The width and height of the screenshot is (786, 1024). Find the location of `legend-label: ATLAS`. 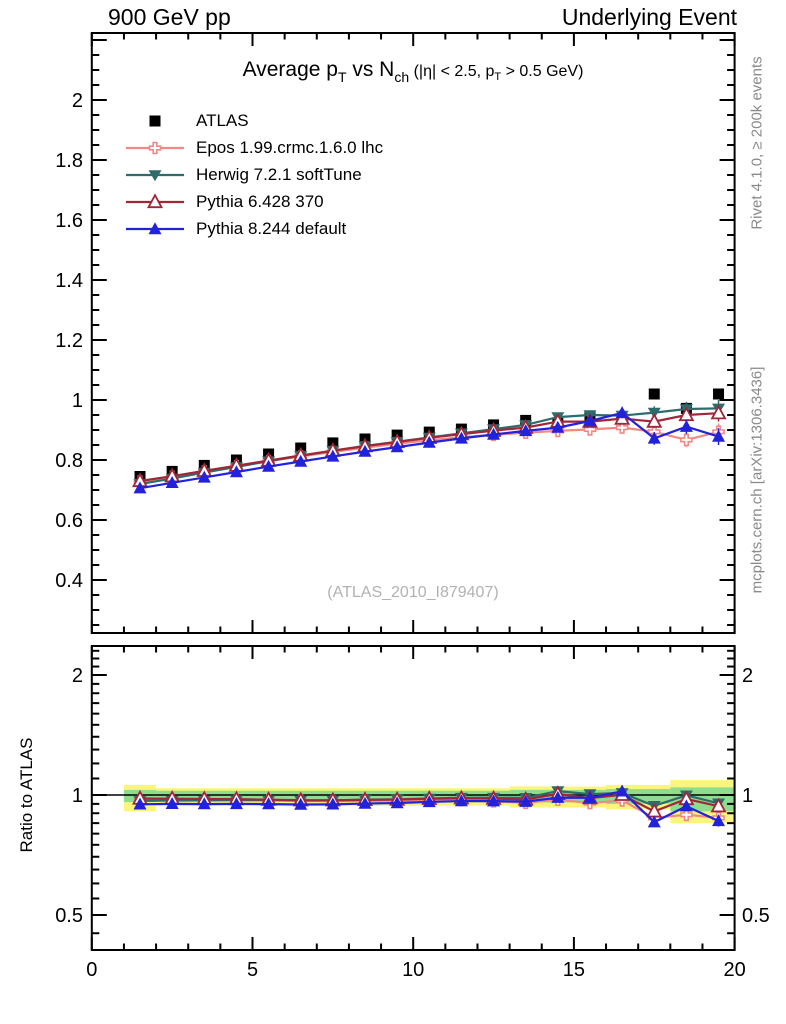

legend-label: ATLAS is located at coordinates (222, 120).